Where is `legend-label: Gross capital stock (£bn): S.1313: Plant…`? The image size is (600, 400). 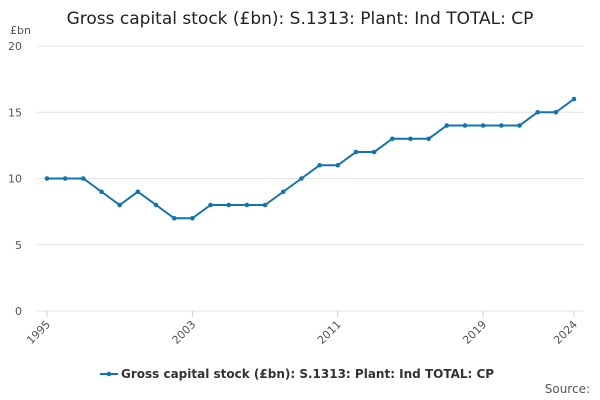
legend-label: Gross capital stock (£bn): S.1313: Plant… is located at coordinates (307, 374).